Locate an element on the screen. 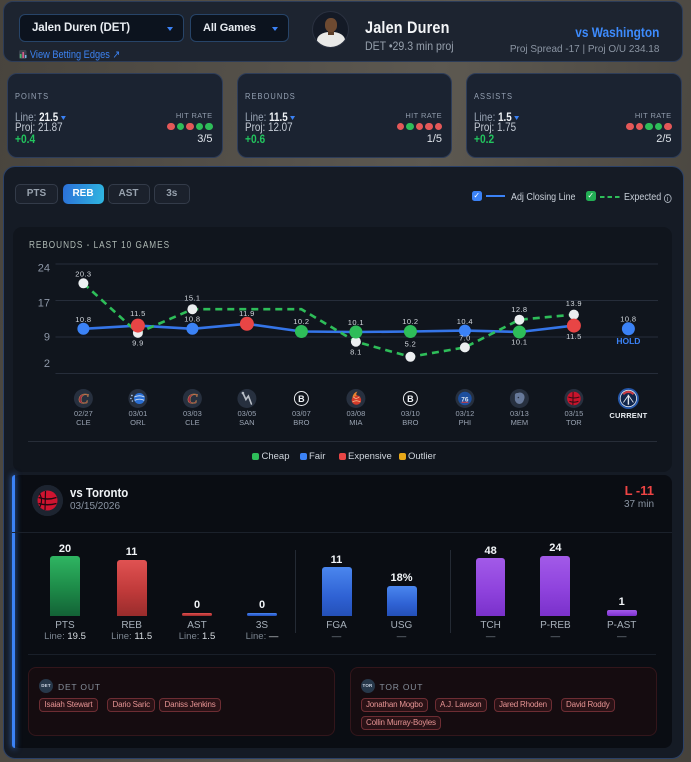  svg-text: 10.4 is located at coordinates (465, 321).